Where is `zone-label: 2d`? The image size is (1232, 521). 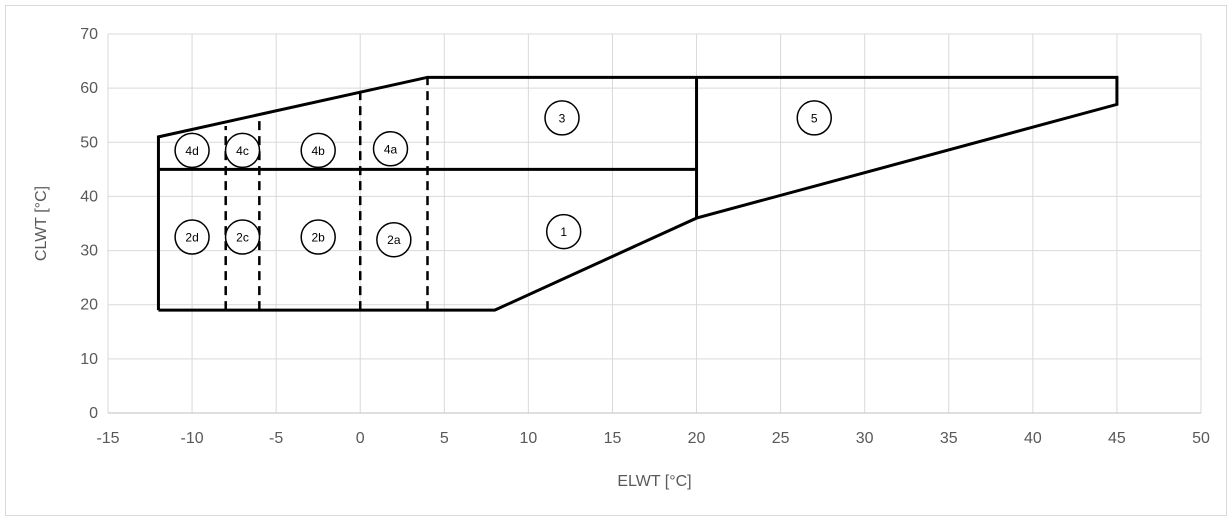
zone-label: 2d is located at coordinates (191, 238).